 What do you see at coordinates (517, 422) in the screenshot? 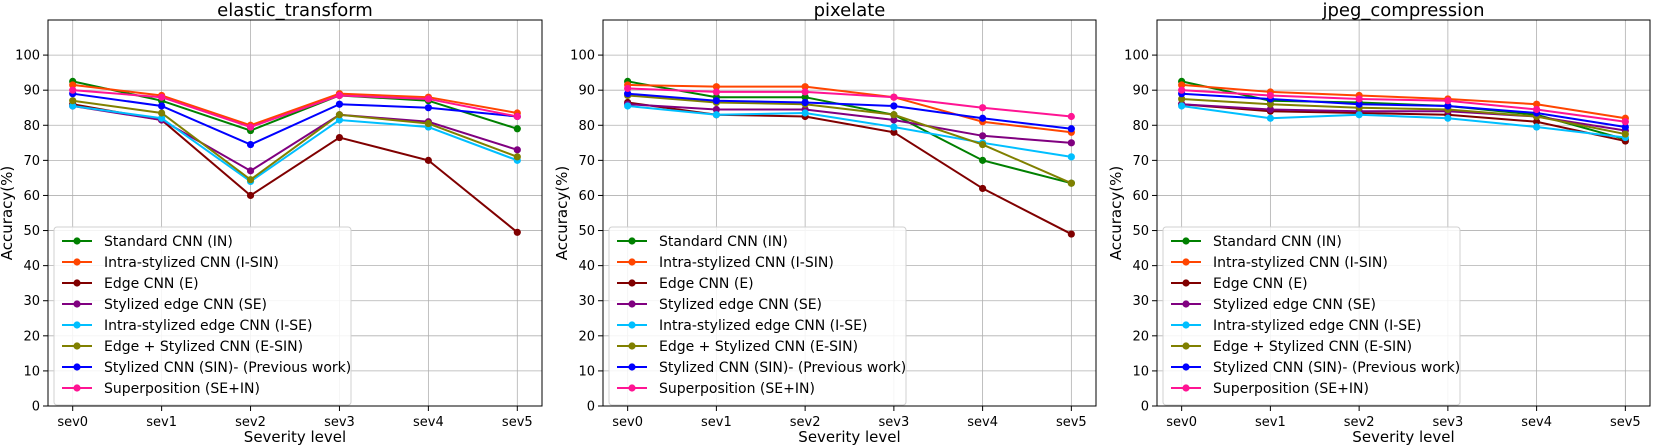
I see `x-tick-label: sev5` at bounding box center [517, 422].